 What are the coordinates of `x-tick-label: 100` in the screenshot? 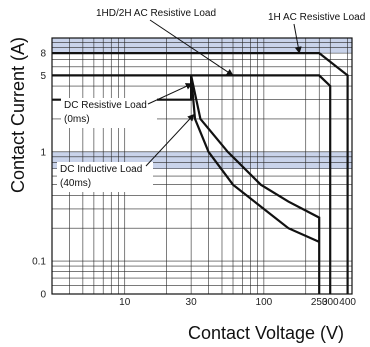 It's located at (264, 302).